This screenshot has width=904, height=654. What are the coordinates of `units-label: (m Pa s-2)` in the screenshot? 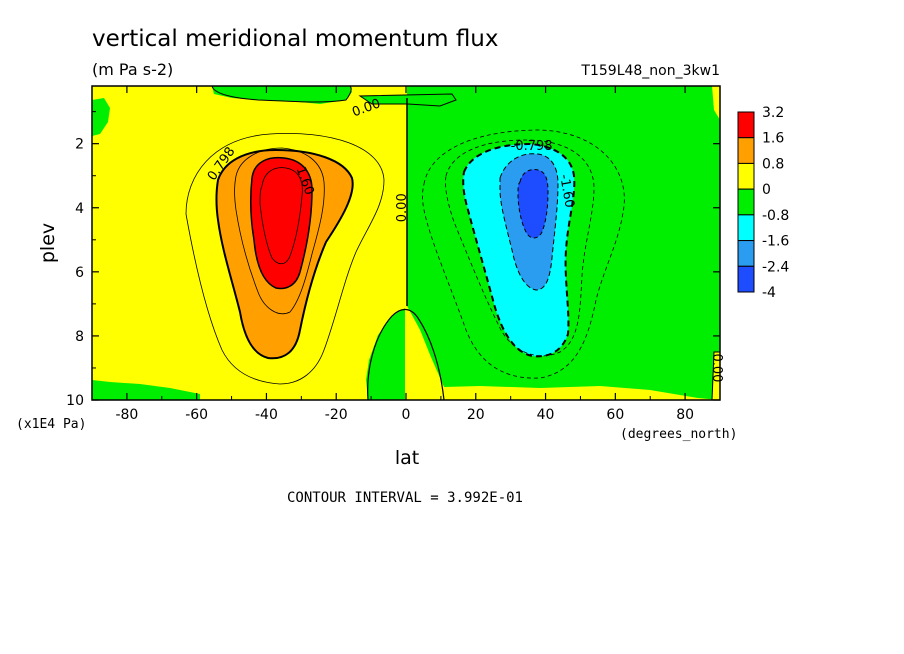 It's located at (132, 69).